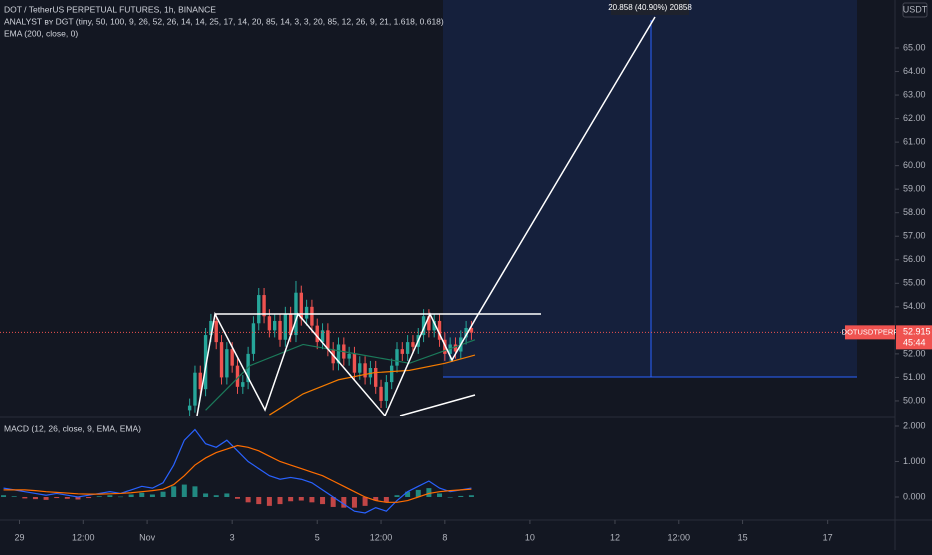 This screenshot has height=555, width=932. What do you see at coordinates (914, 94) in the screenshot?
I see `y-tick-label: 63.00` at bounding box center [914, 94].